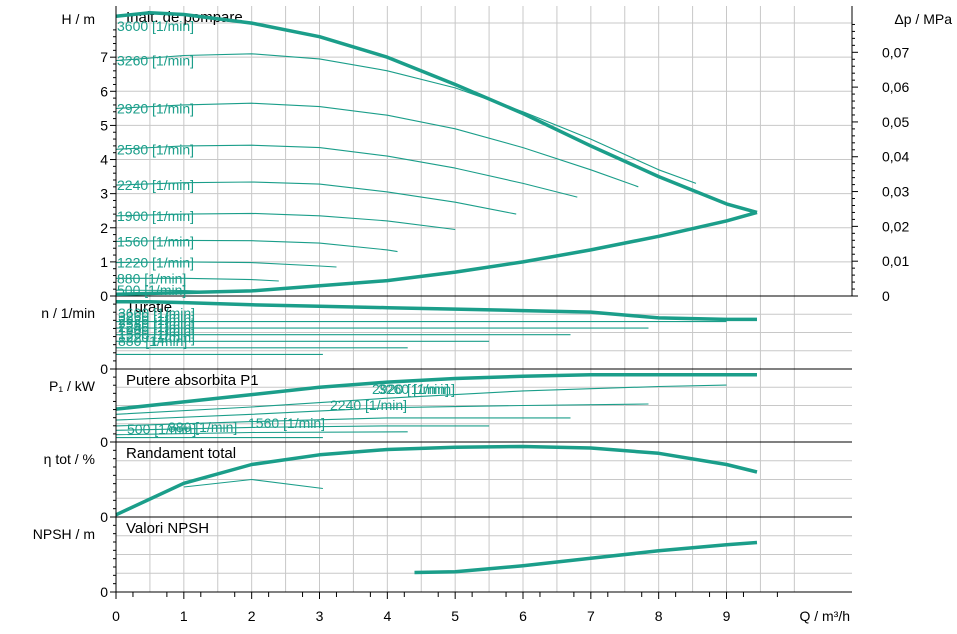 The height and width of the screenshot is (634, 957). I want to click on y-right-tick-label: 0,06, so click(895, 87).